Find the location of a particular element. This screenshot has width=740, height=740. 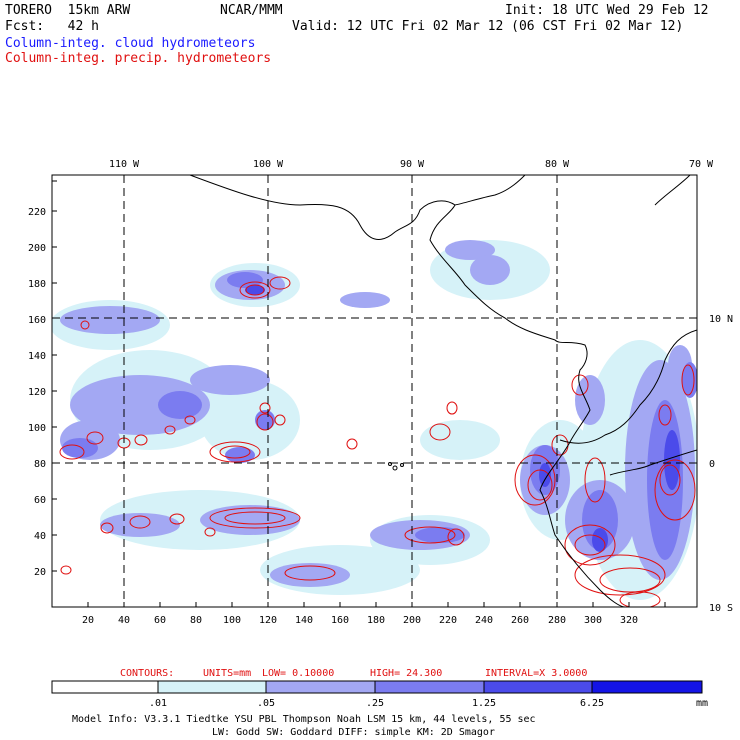

lat-labels: 10 N 0 10 S is located at coordinates (721, 464).